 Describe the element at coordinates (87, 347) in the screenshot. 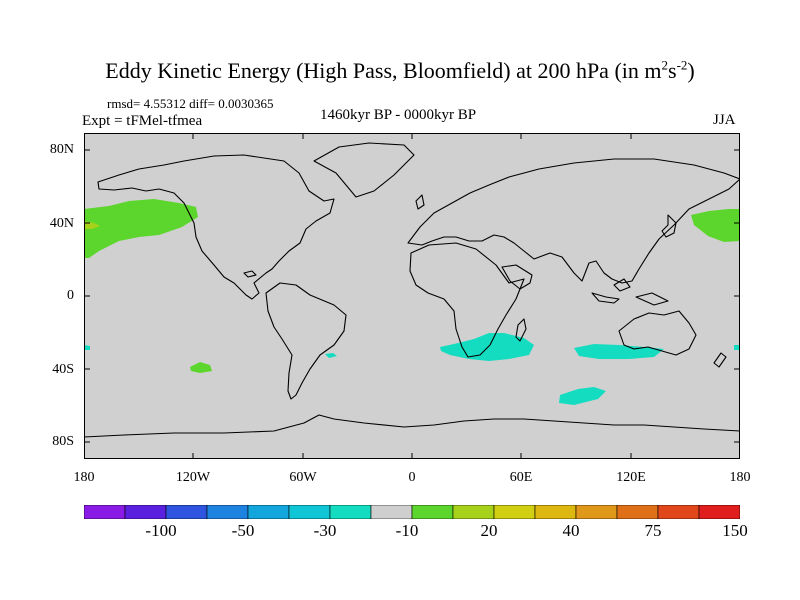

I see `patch-dateline-west` at that location.